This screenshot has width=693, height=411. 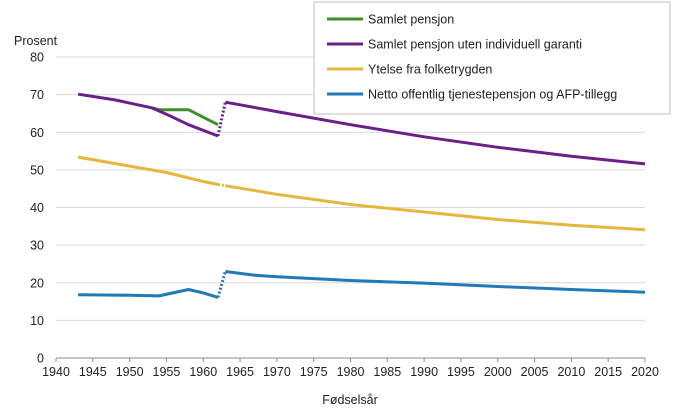 I want to click on x-tick-label: 2020, so click(x=645, y=372).